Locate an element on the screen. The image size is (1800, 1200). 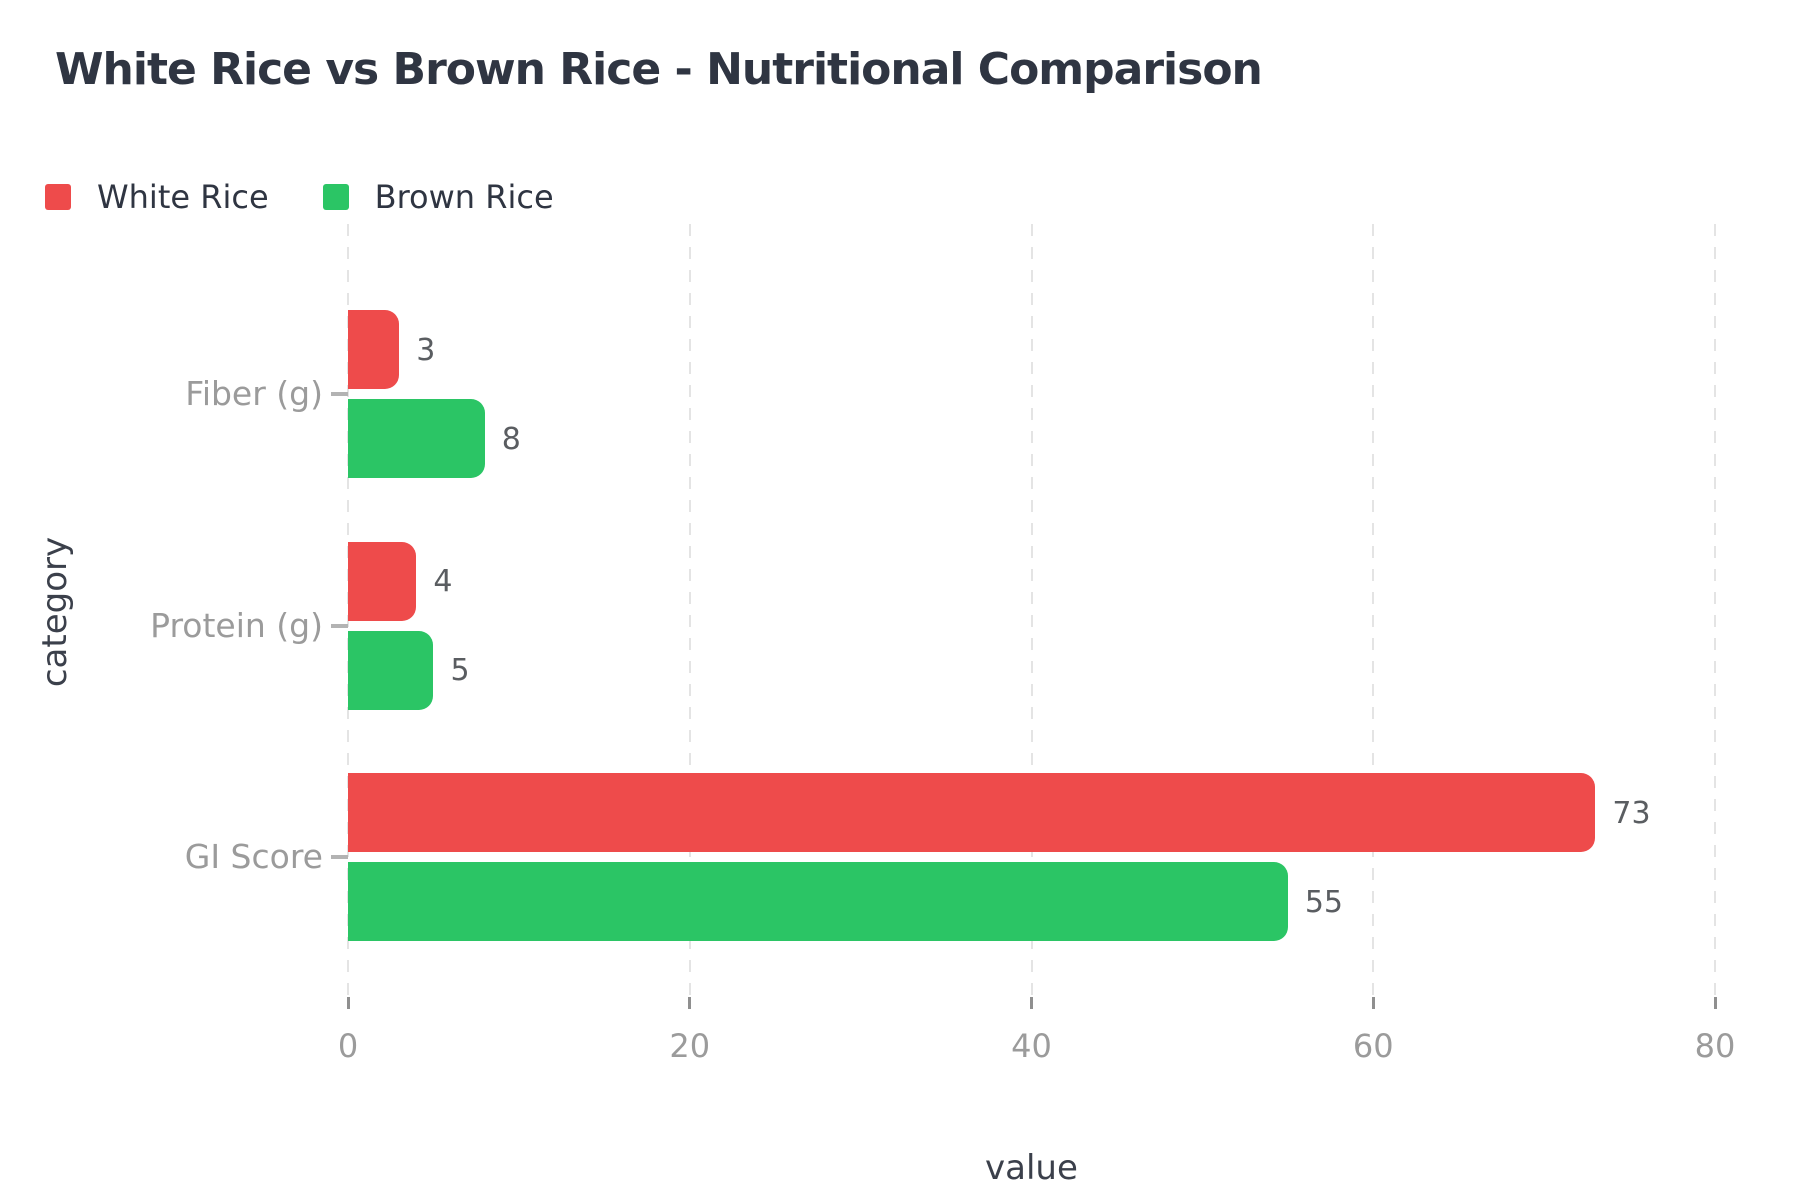
category-label-fiber-g: Fiber (g) is located at coordinates (254, 393).